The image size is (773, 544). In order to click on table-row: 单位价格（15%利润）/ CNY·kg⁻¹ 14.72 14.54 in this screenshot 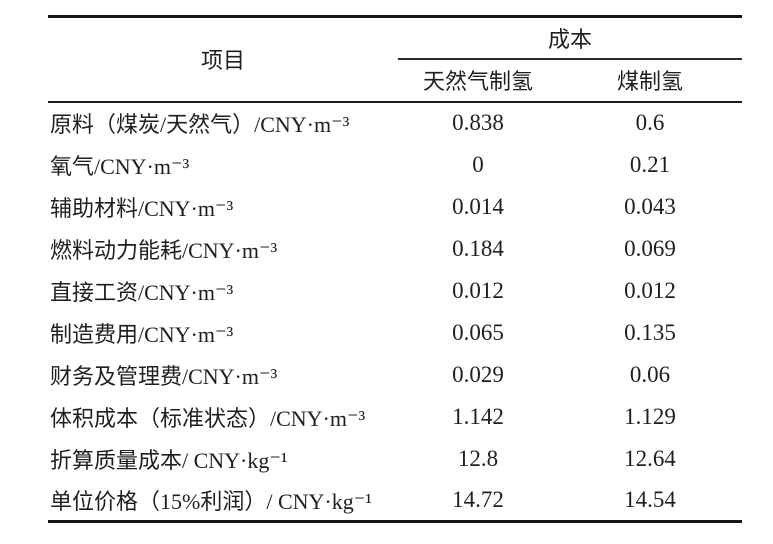, I will do `click(395, 501)`.